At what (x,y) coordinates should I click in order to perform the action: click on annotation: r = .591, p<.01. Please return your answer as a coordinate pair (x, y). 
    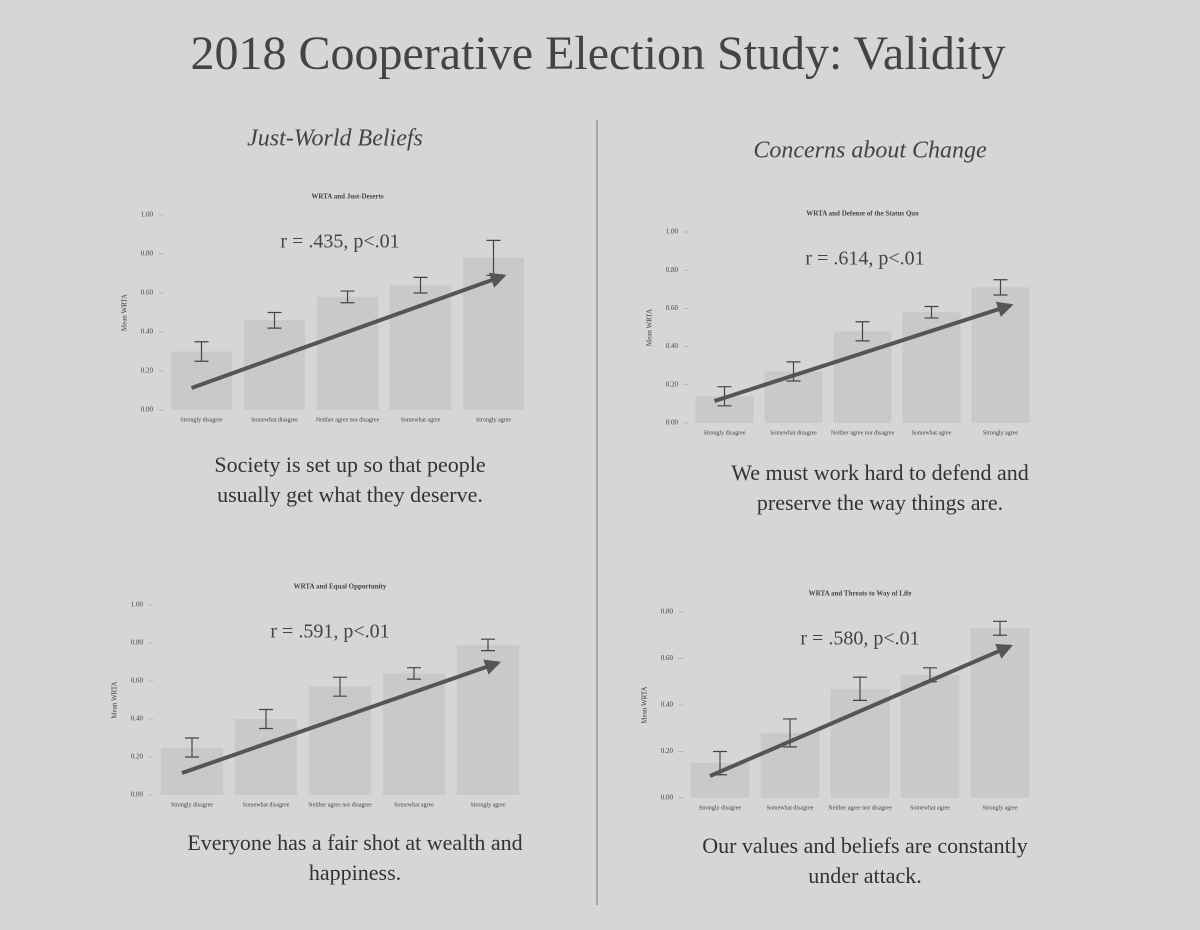
    Looking at the image, I should click on (329, 632).